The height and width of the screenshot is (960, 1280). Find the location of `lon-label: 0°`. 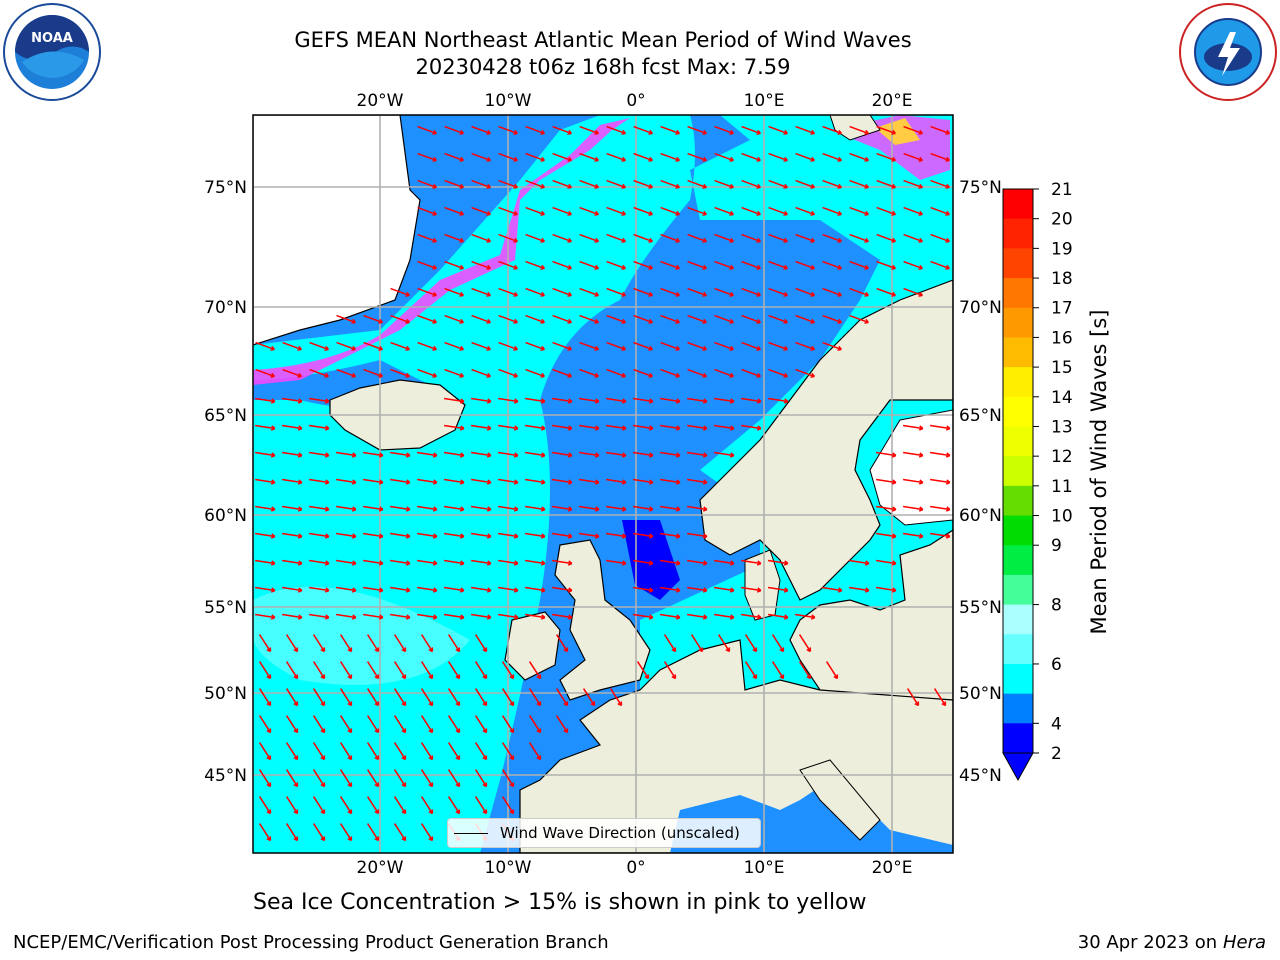

lon-label: 0° is located at coordinates (635, 101).